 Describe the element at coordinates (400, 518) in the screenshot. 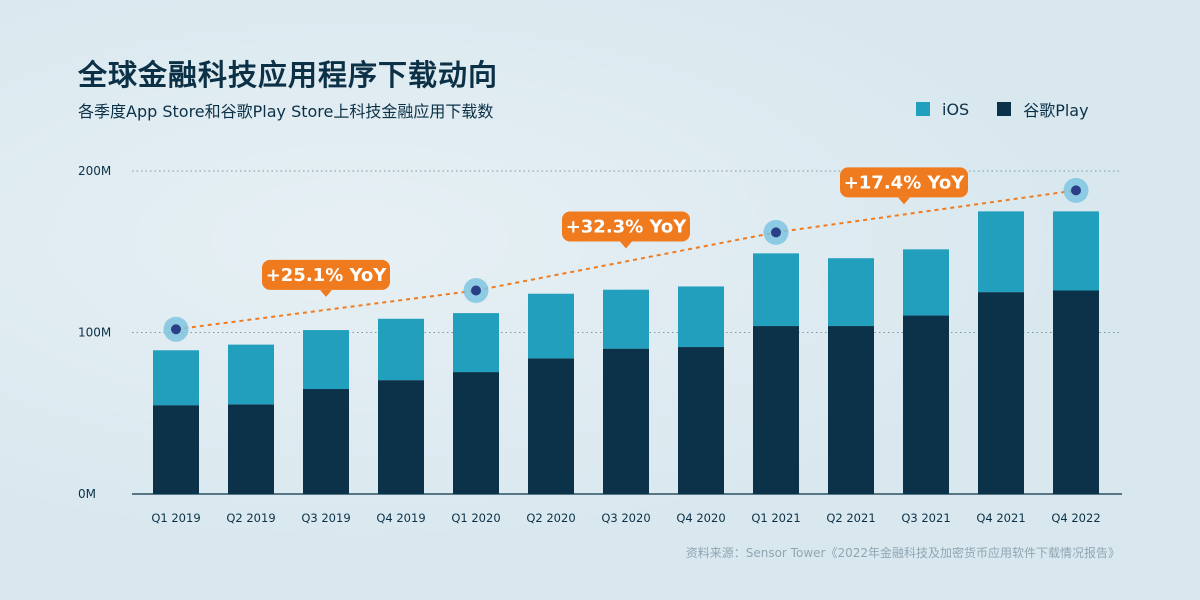

I see `x-tick-label: Q4 2019` at that location.